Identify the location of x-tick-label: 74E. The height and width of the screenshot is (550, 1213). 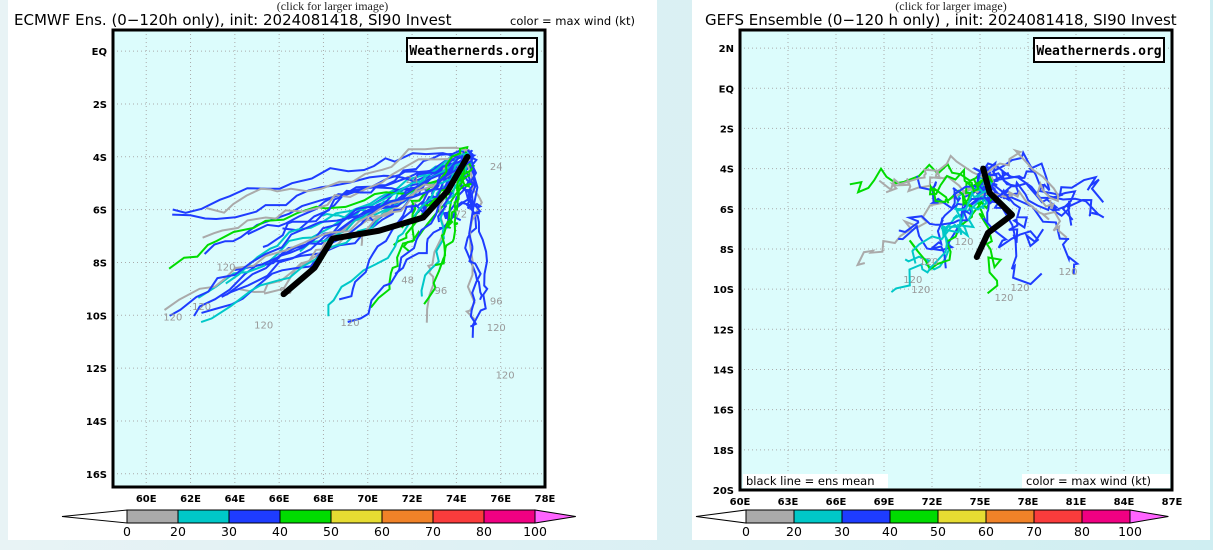
(456, 499).